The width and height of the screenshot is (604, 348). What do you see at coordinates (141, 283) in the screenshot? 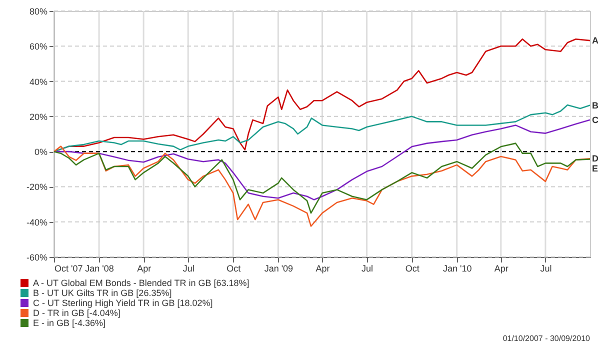
I see `legend-label: A - UT Global EM Bonds - Blended TR in GB [63.18%]` at bounding box center [141, 283].